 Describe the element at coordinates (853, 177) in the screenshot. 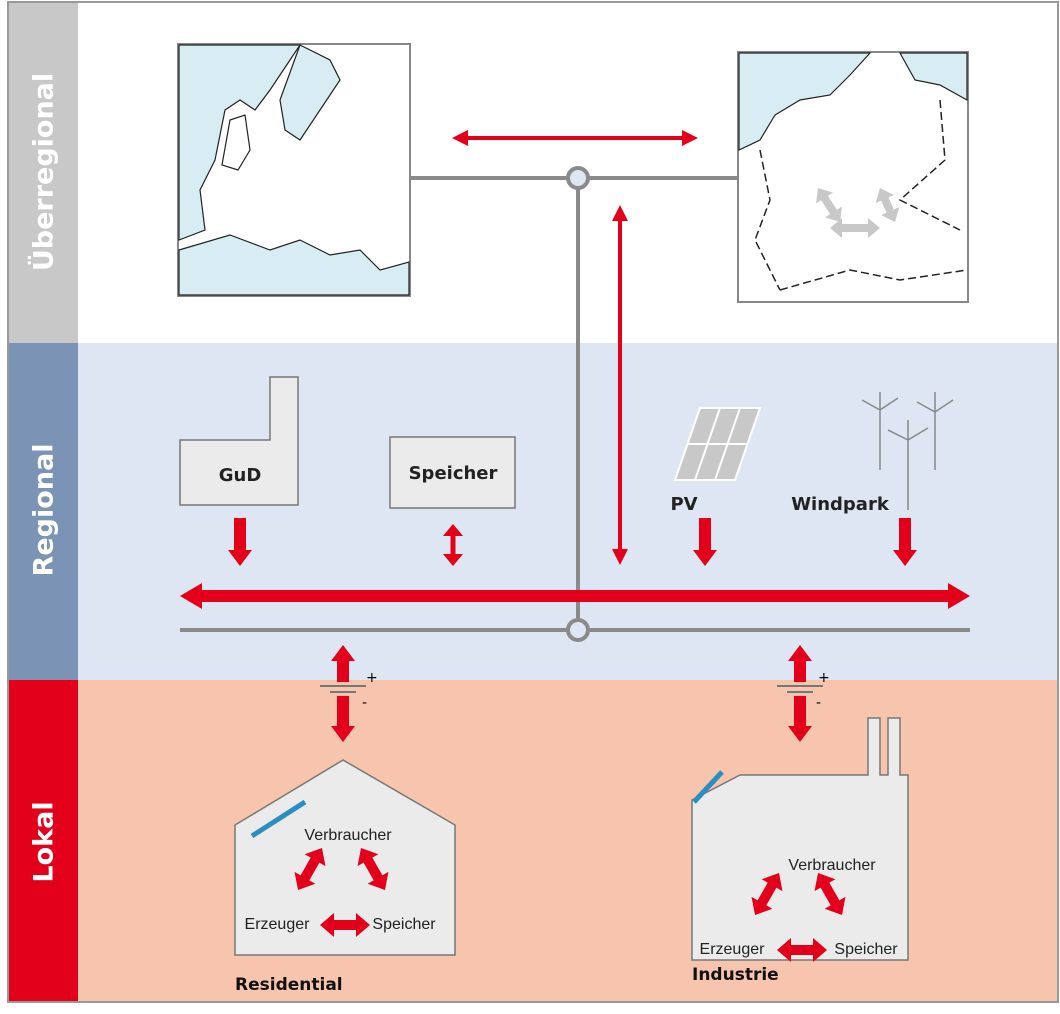

I see `germany-map` at that location.